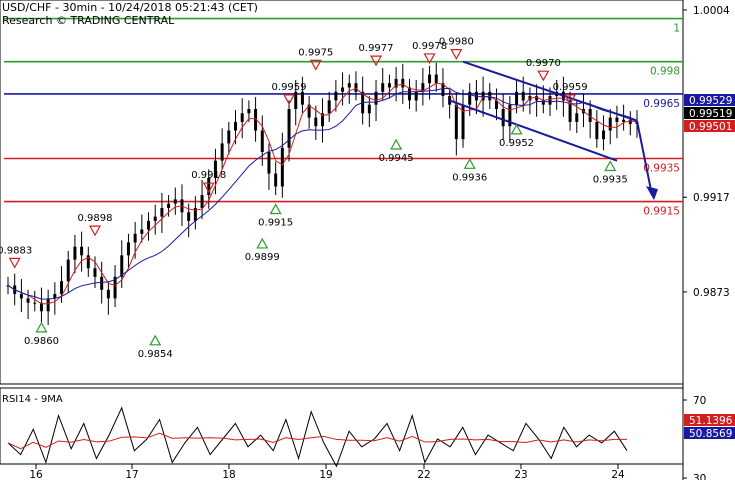 This screenshot has height=480, width=735. Describe the element at coordinates (676, 29) in the screenshot. I see `level-label-0: 1` at that location.